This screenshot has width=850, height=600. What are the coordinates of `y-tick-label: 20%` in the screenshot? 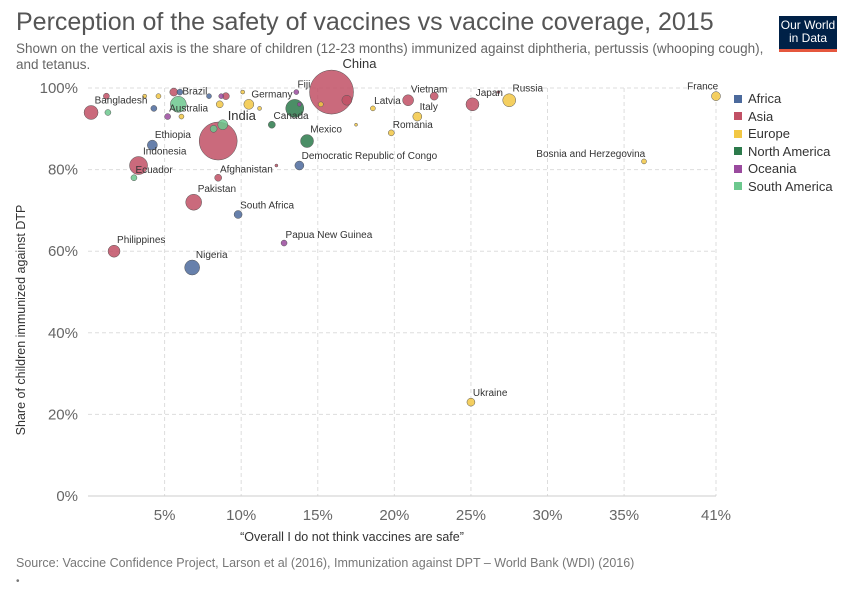 It's located at (63, 414).